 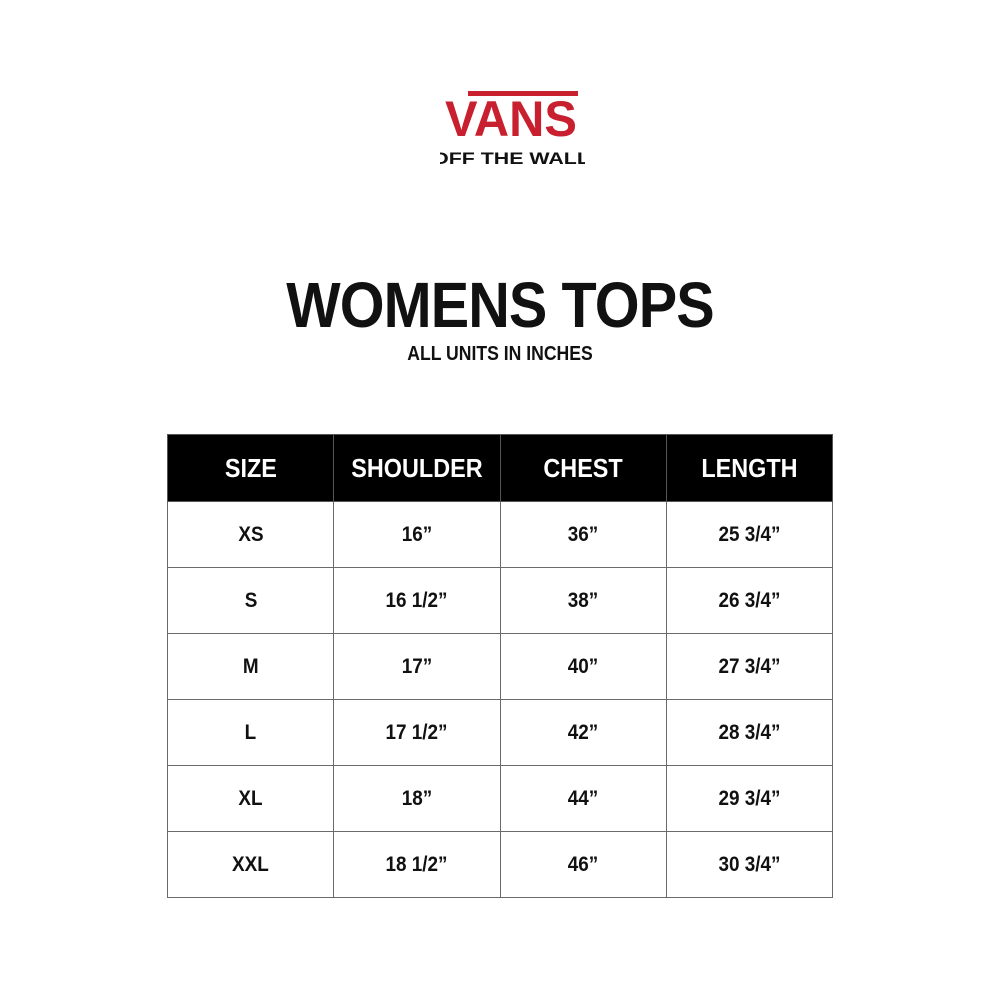 I want to click on tagline: "OFF THE WALL", so click(x=512, y=158).